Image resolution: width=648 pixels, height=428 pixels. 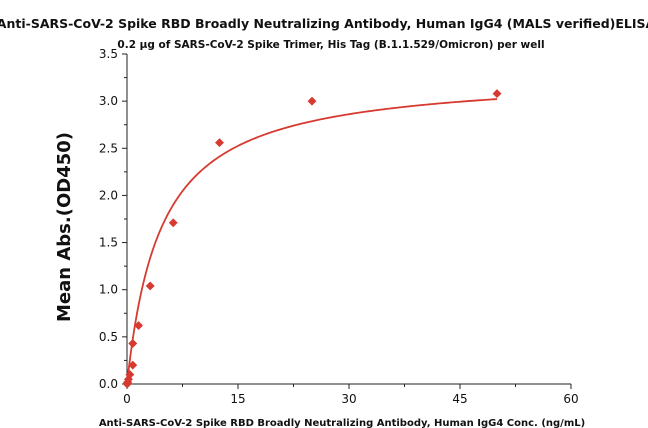 What do you see at coordinates (237, 399) in the screenshot?
I see `x-tick-label: 15` at bounding box center [237, 399].